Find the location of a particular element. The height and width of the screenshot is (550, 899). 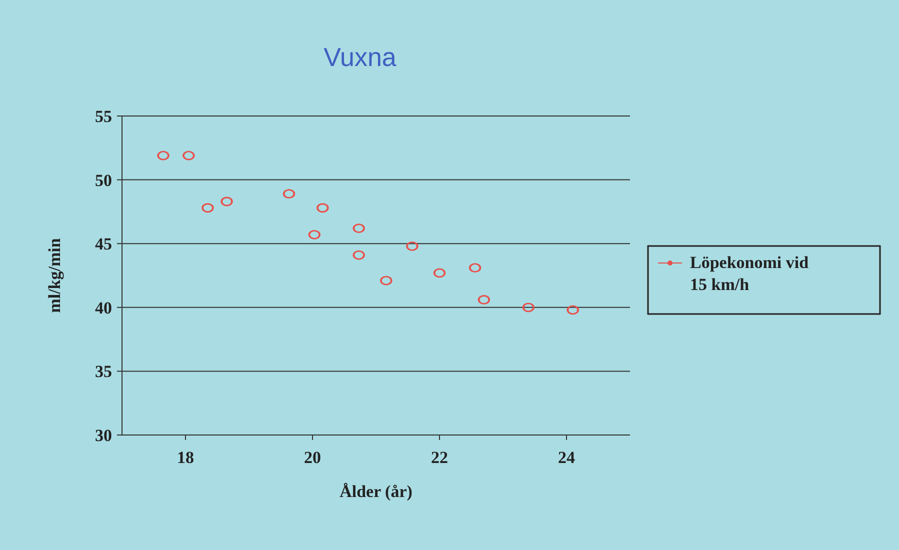

chart-title: Vuxna is located at coordinates (360, 57).